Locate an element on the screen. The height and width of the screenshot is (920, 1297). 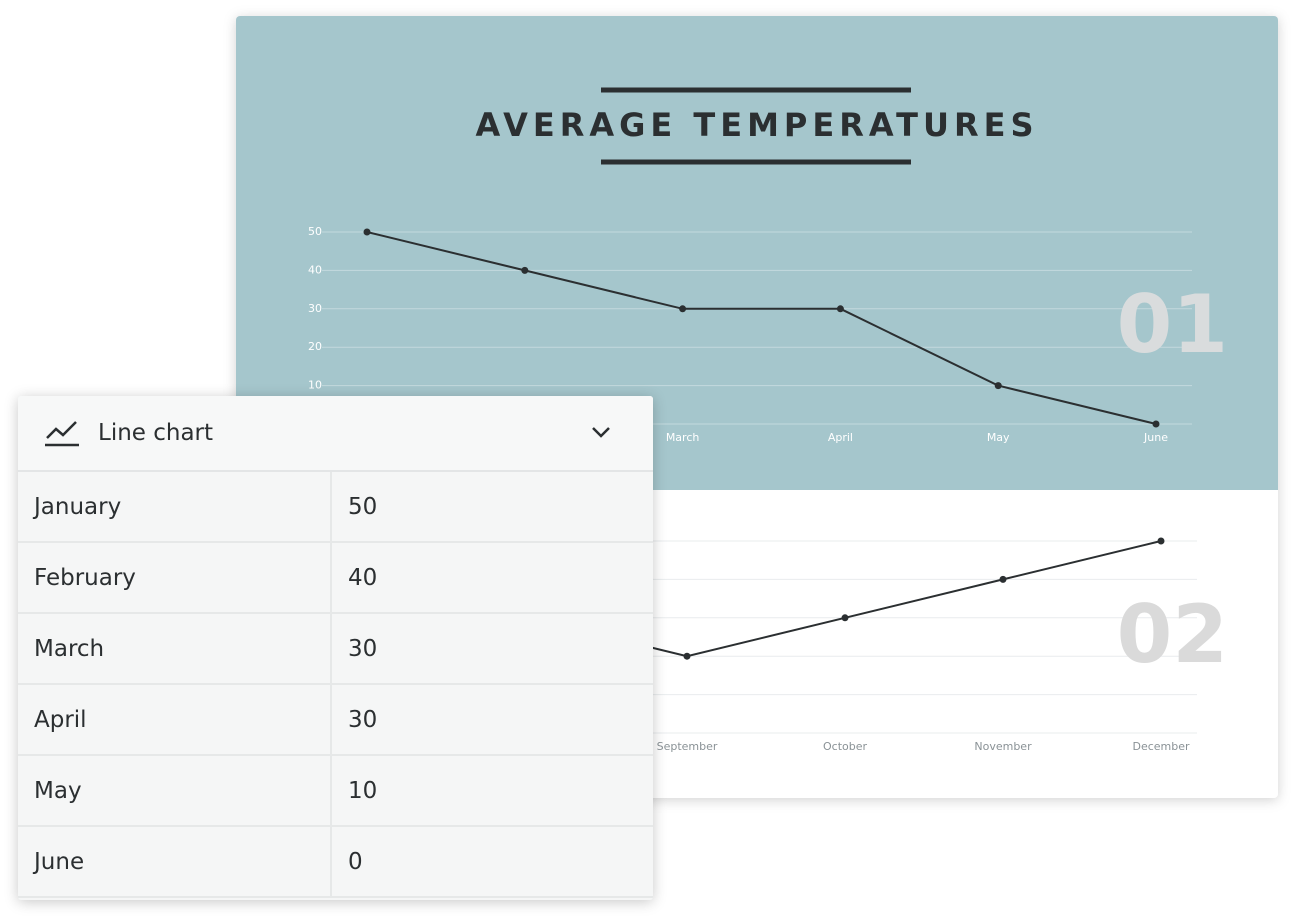
x-tick-label: April is located at coordinates (840, 437).